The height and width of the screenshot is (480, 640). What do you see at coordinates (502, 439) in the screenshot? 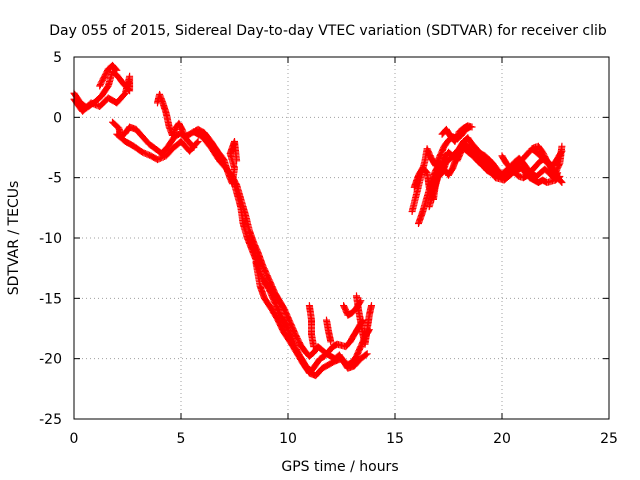
I see `x-tick-label: 20` at bounding box center [502, 439].